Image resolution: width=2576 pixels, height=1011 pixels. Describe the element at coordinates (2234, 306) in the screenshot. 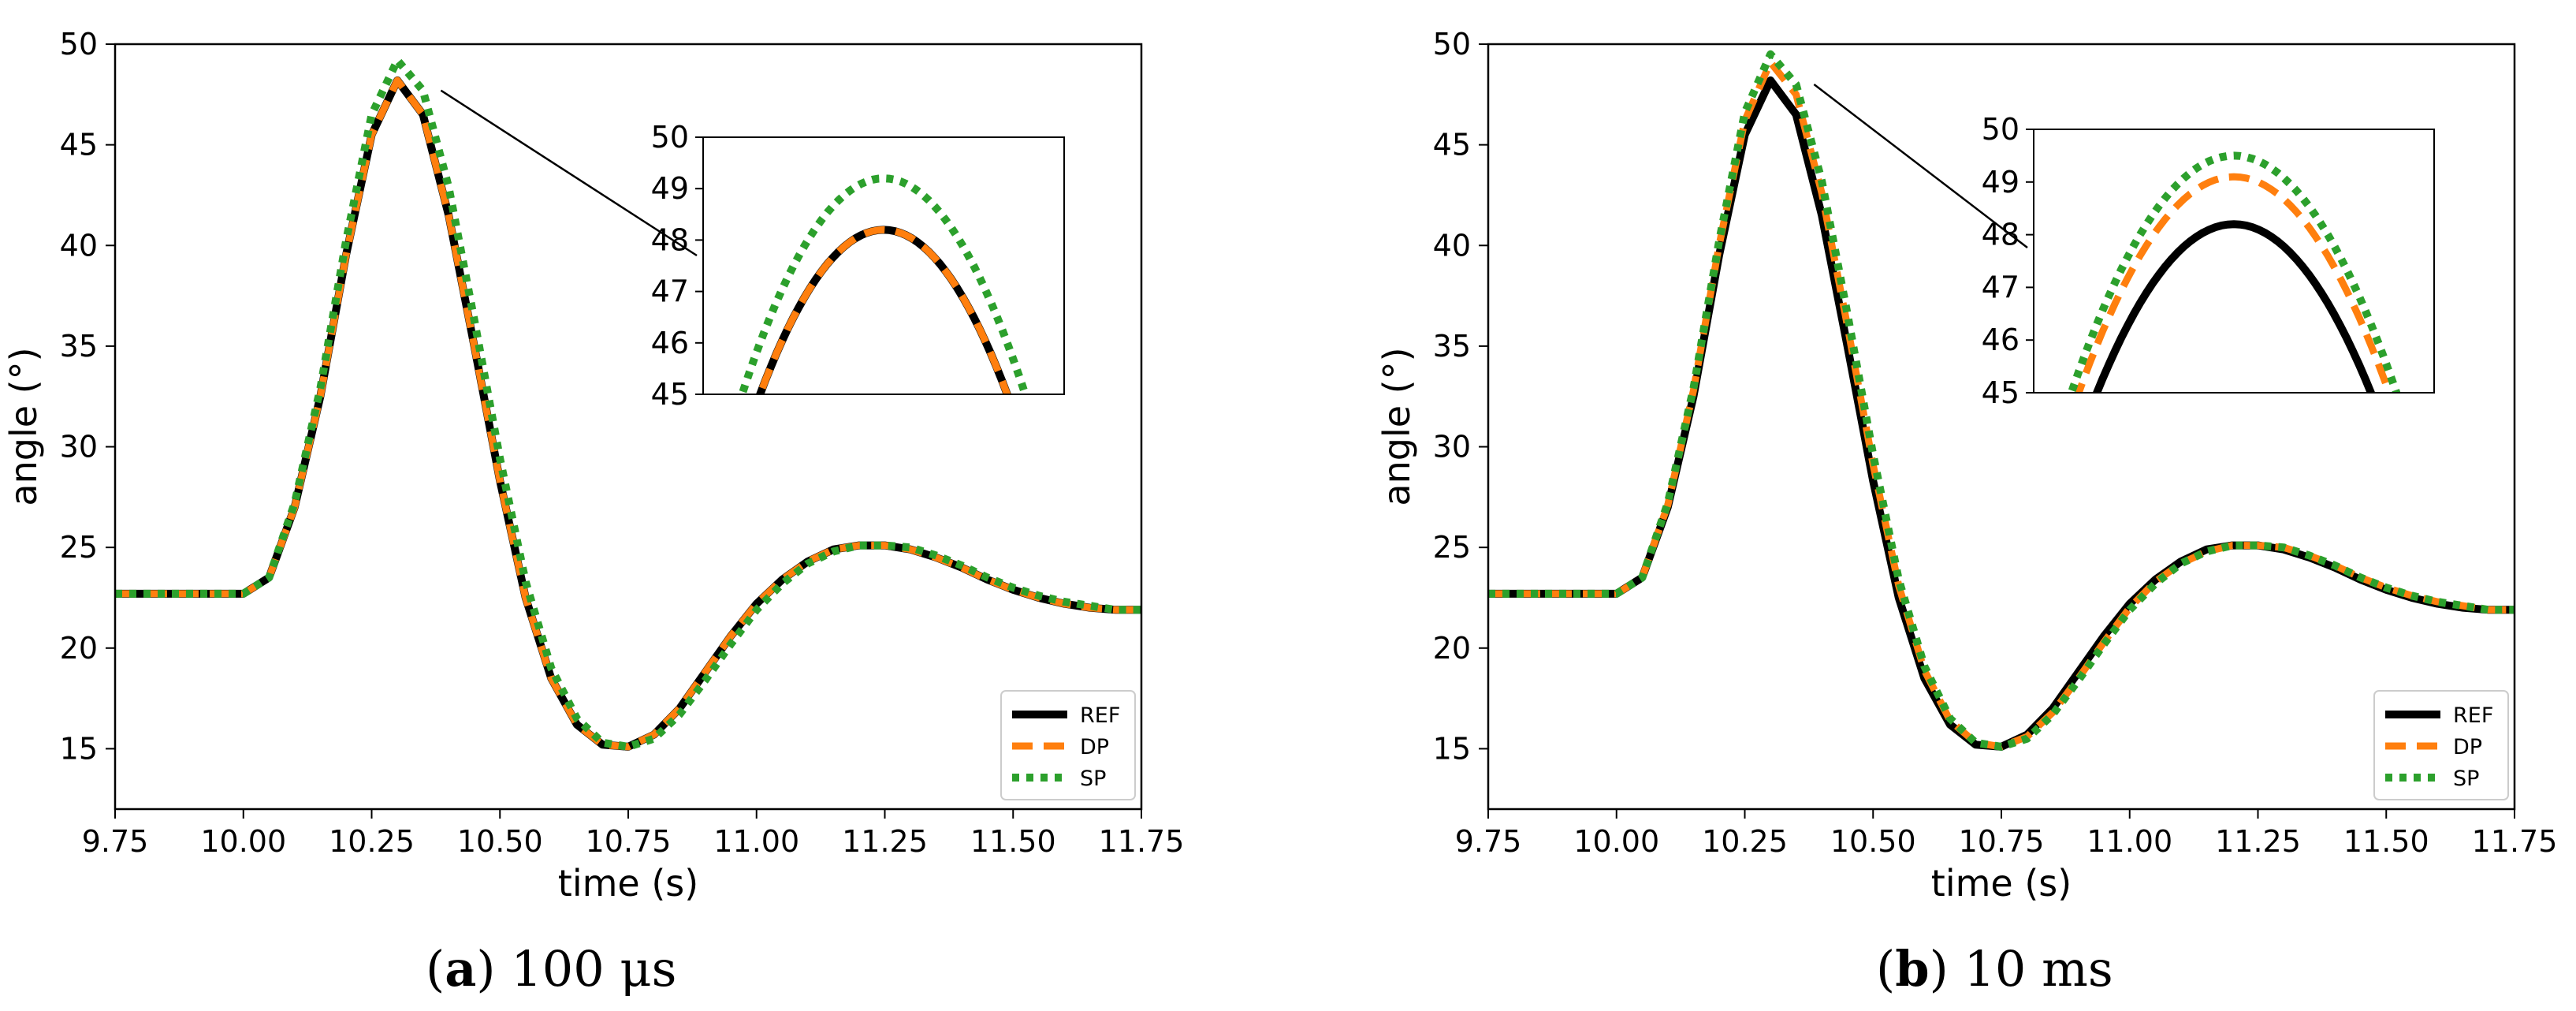

I see `inset-line-ref` at that location.